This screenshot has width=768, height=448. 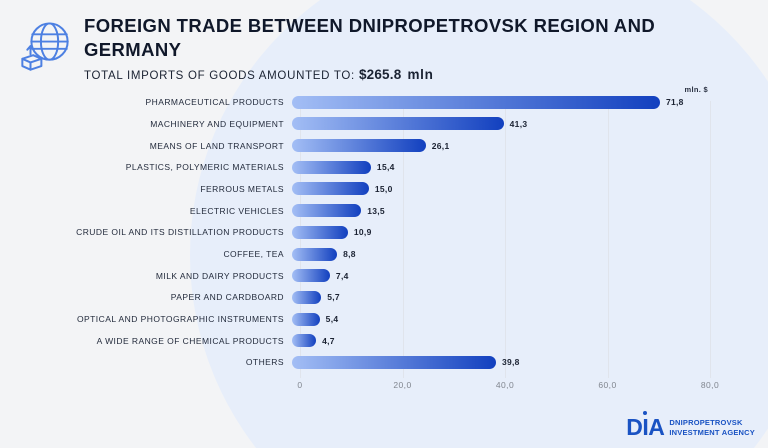 I want to click on bar-label: MILK AND DAIRY PRODUCTS, so click(x=219, y=275).